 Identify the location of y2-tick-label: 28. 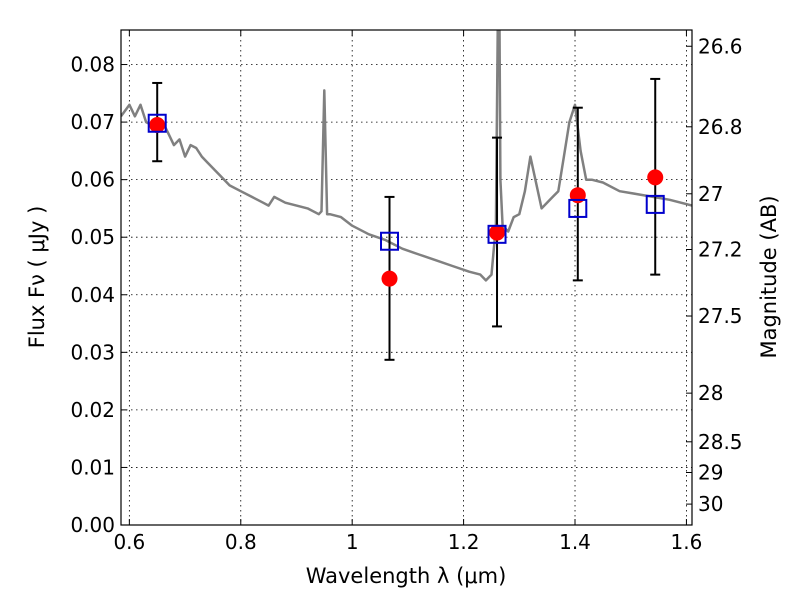
(710, 393).